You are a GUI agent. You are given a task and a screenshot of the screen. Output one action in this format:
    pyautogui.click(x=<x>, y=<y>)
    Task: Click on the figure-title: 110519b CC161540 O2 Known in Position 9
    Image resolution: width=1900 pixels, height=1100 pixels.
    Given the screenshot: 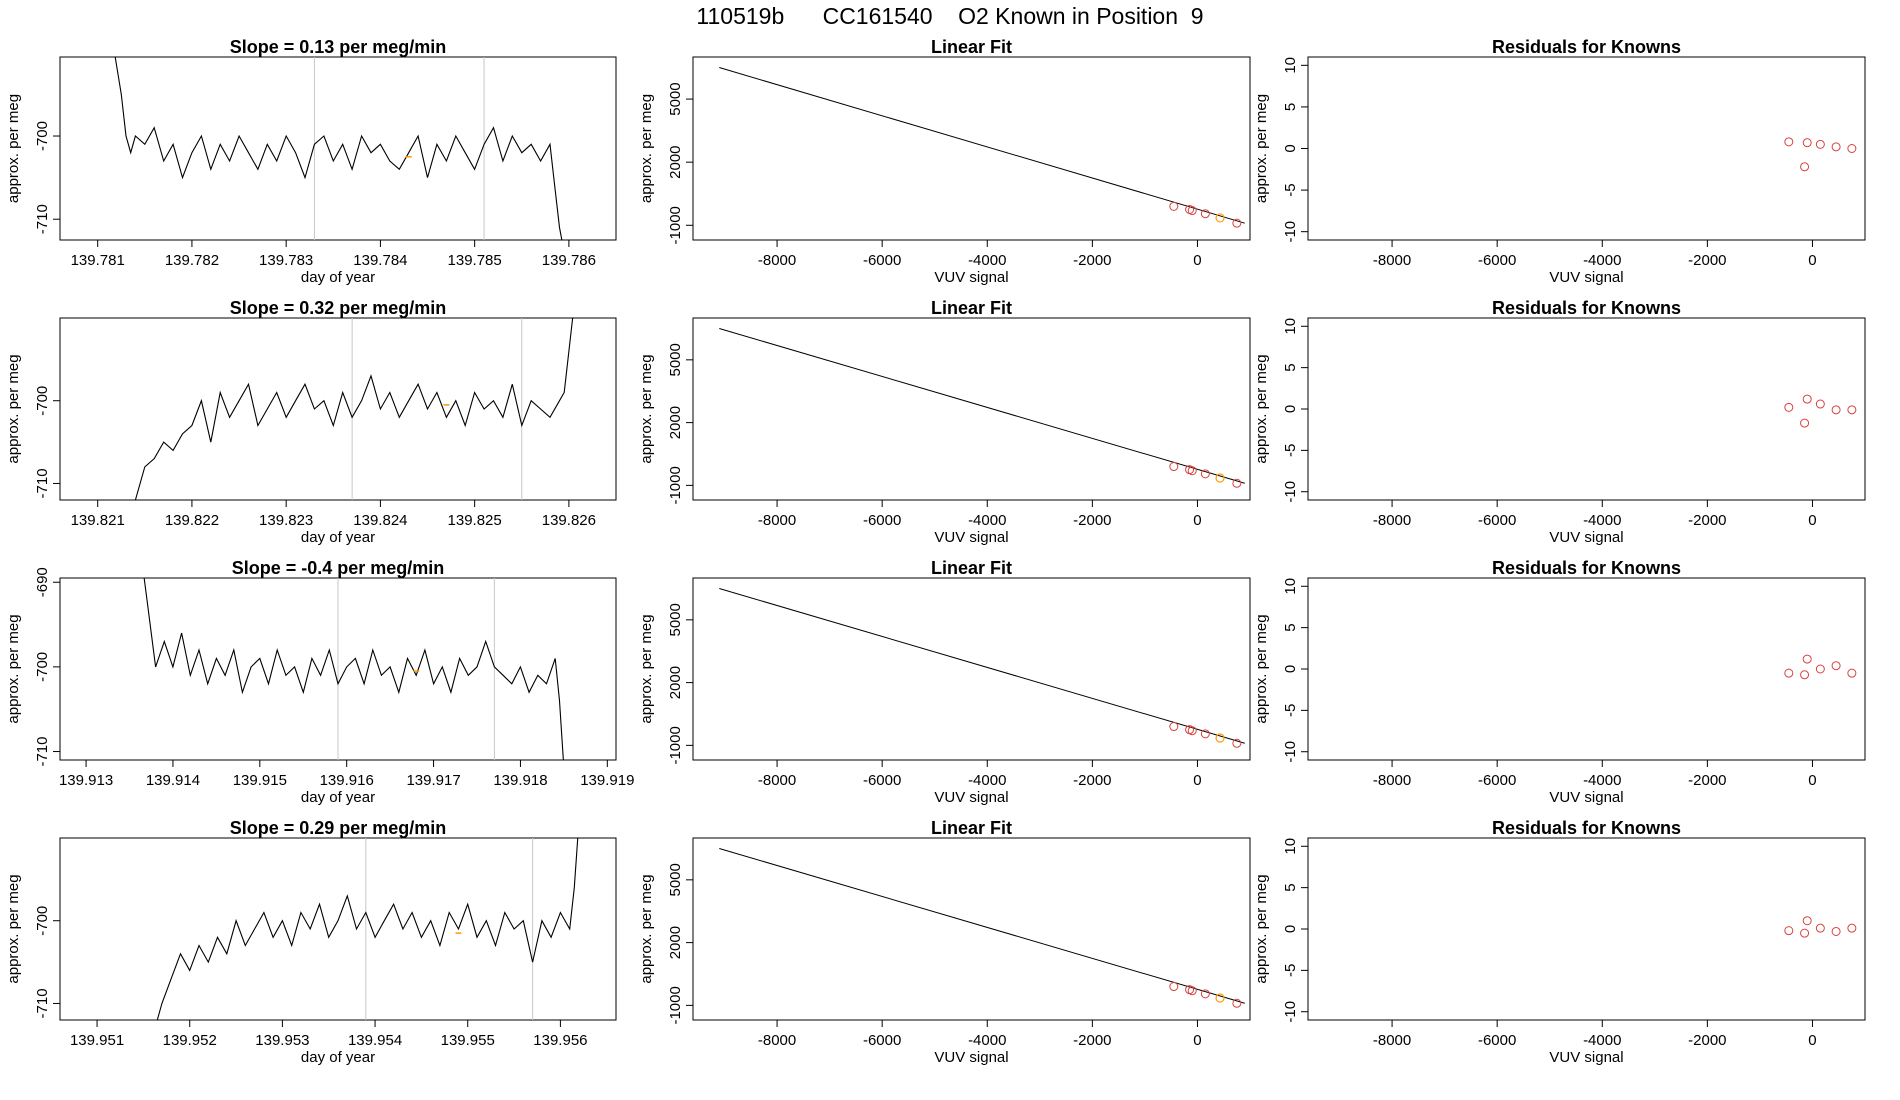 What is the action you would take?
    pyautogui.click(x=950, y=16)
    